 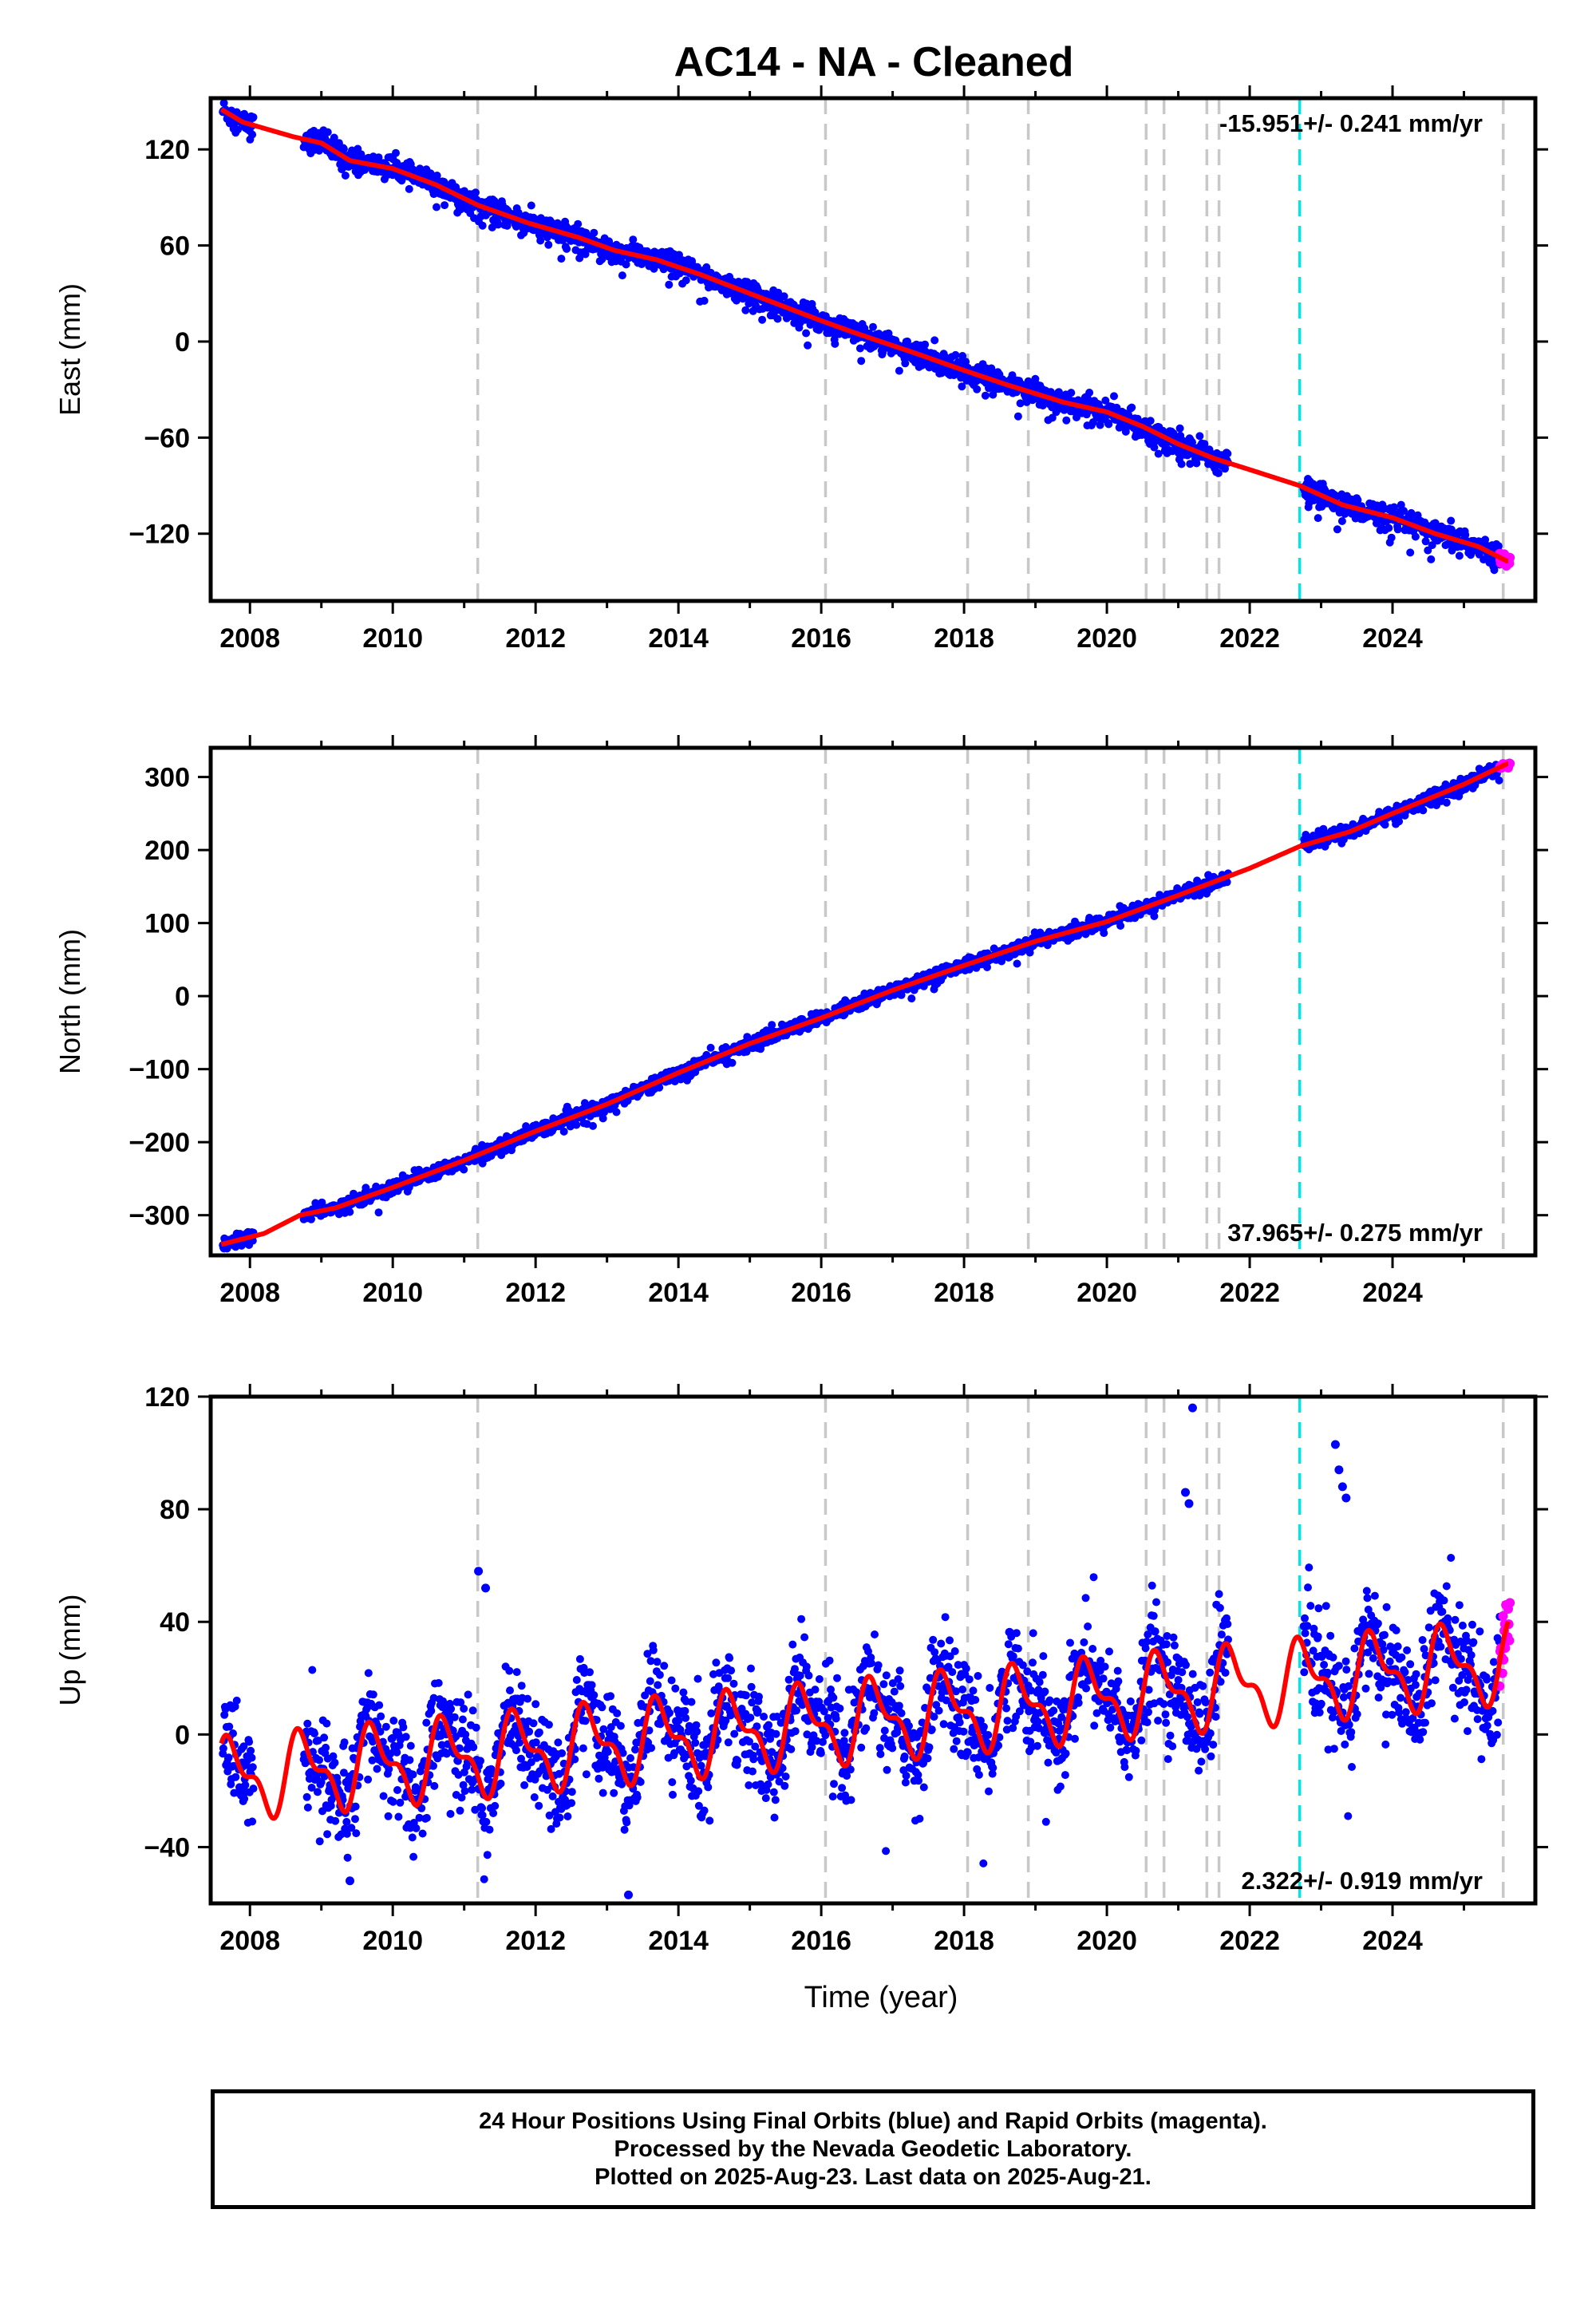 What do you see at coordinates (159, 1143) in the screenshot?
I see `y-tick-label: −200` at bounding box center [159, 1143].